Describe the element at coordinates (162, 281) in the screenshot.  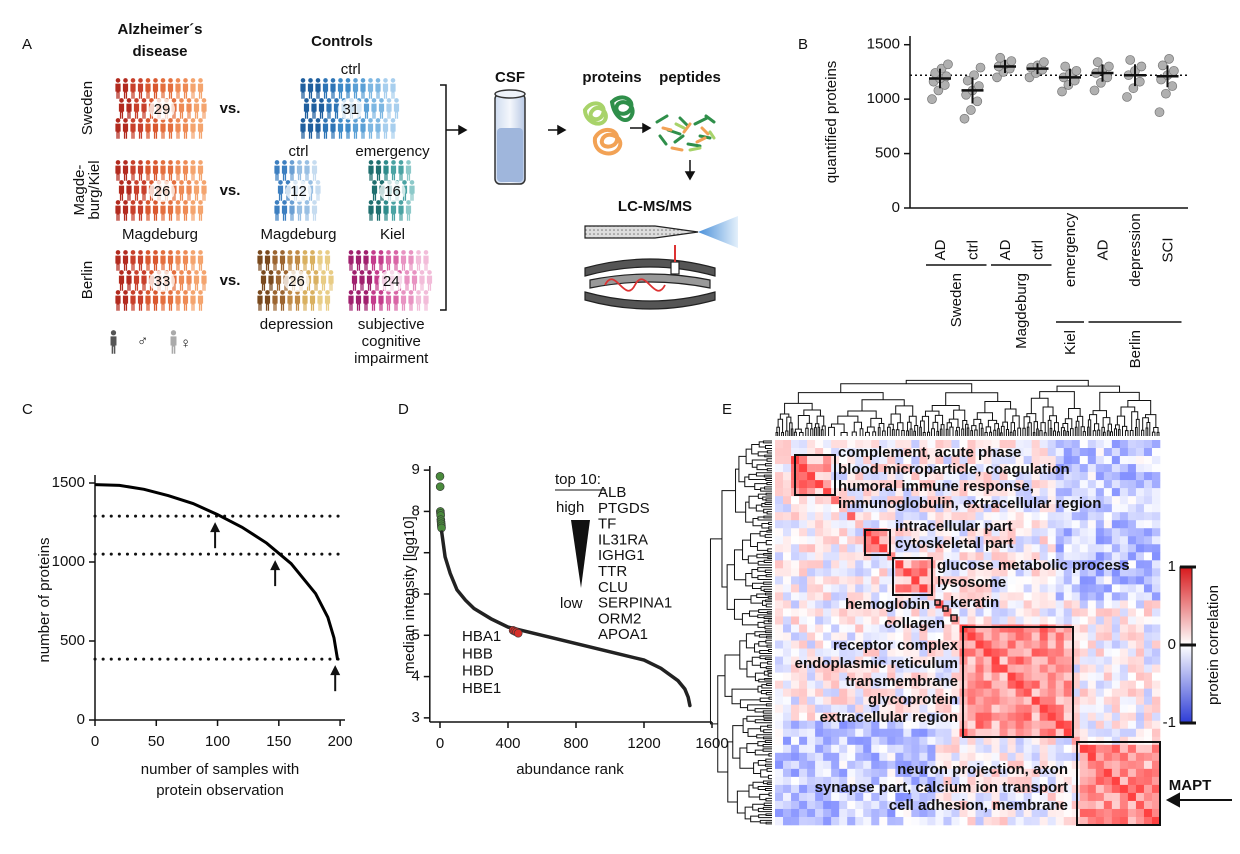
I see `count-backdrop` at that location.